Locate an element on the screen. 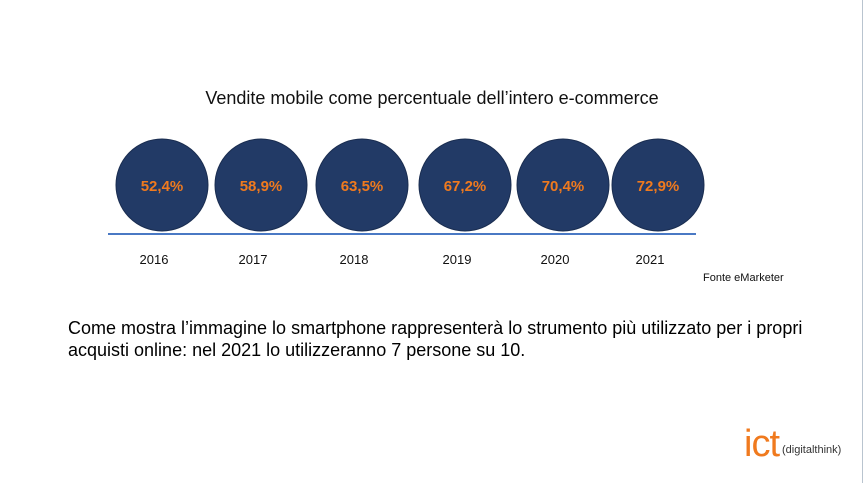 This screenshot has width=864, height=483. ict-logo: ict (digitalthink) is located at coordinates (793, 444).